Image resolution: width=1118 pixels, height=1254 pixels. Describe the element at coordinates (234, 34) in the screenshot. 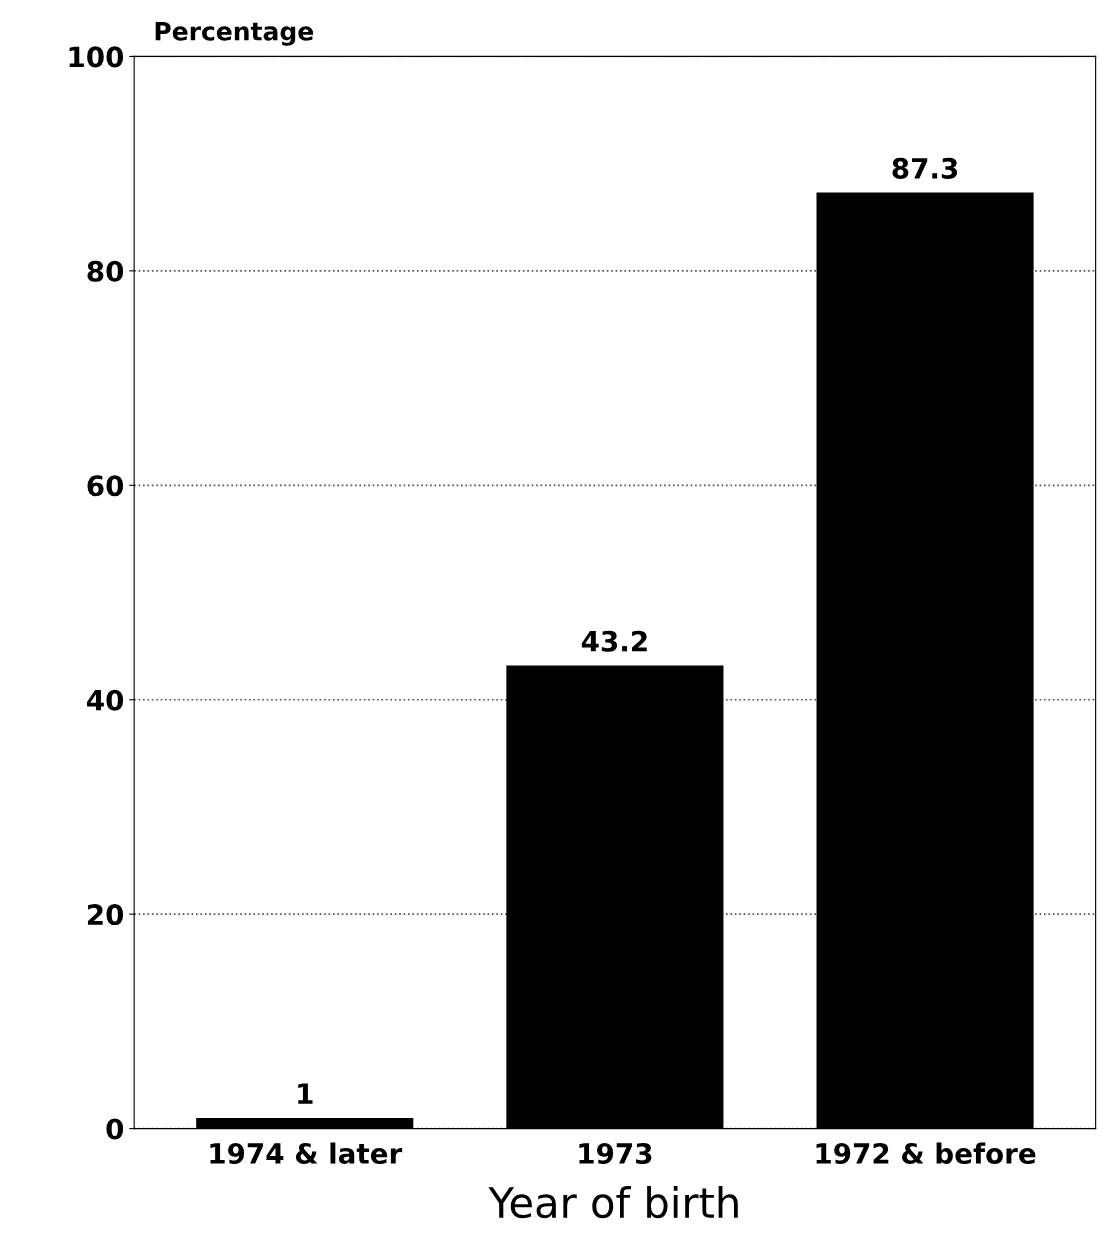

I see `y-axis-title: Percentage` at that location.